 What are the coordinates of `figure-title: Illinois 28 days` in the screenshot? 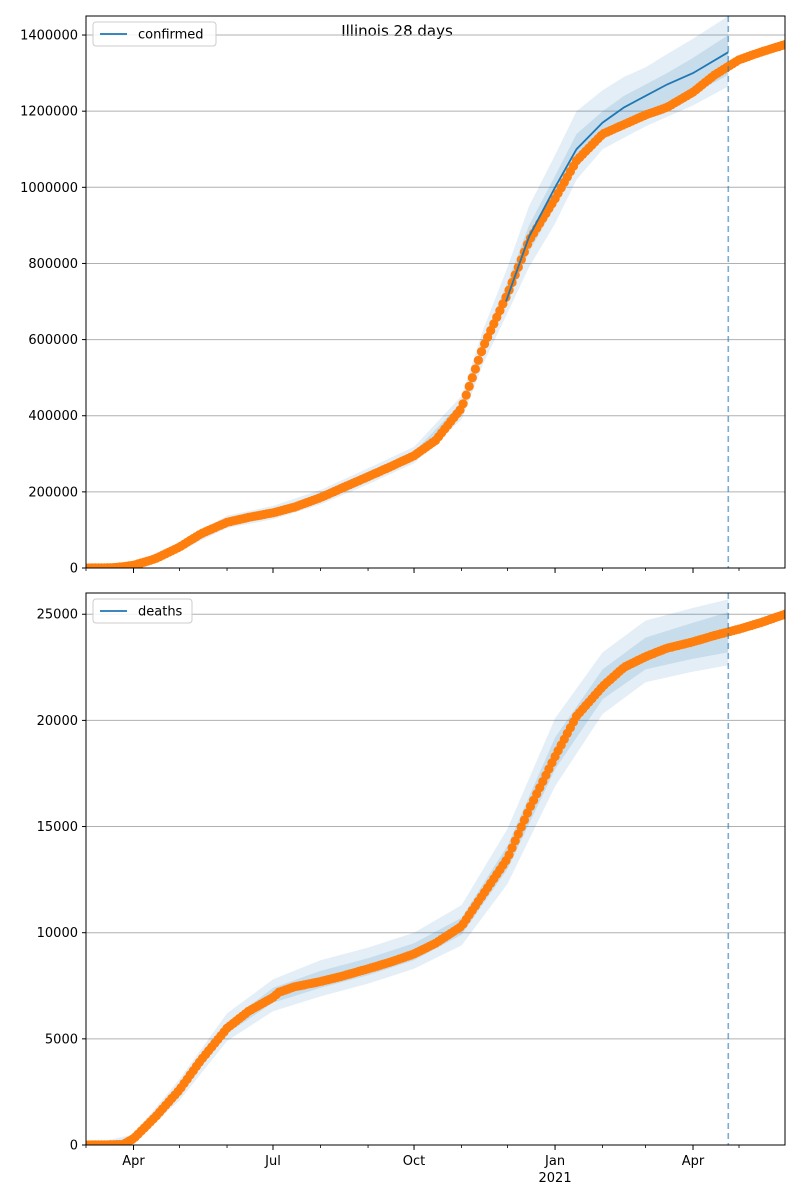 It's located at (397, 31).